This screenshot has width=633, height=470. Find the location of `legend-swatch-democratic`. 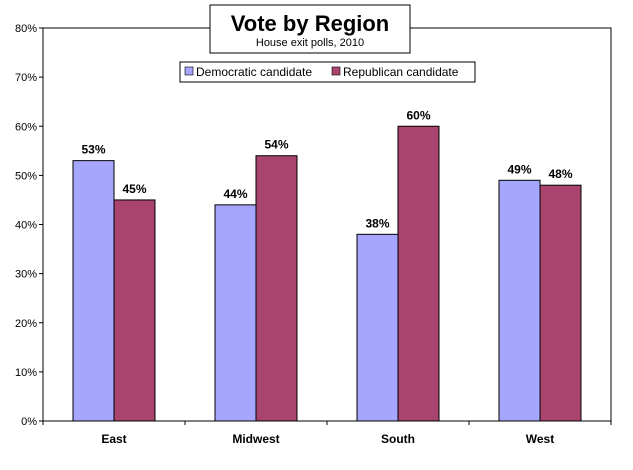

legend-swatch-democratic is located at coordinates (189, 71).